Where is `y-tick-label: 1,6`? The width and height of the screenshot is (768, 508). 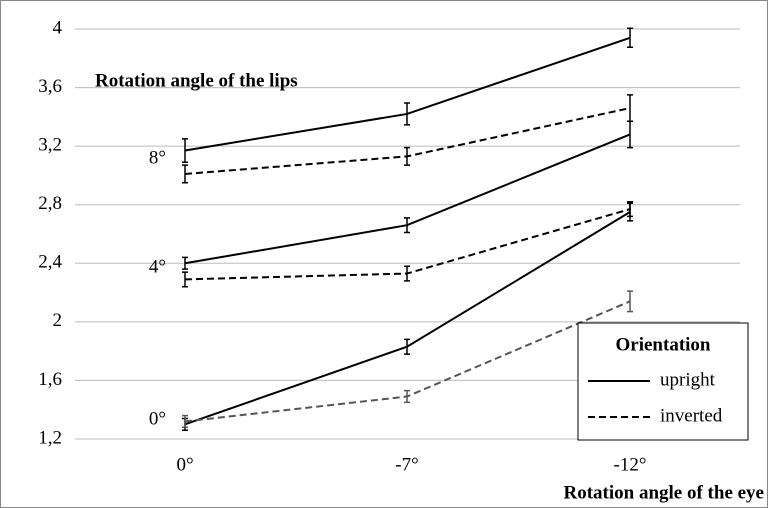
y-tick-label: 1,6 is located at coordinates (50, 379).